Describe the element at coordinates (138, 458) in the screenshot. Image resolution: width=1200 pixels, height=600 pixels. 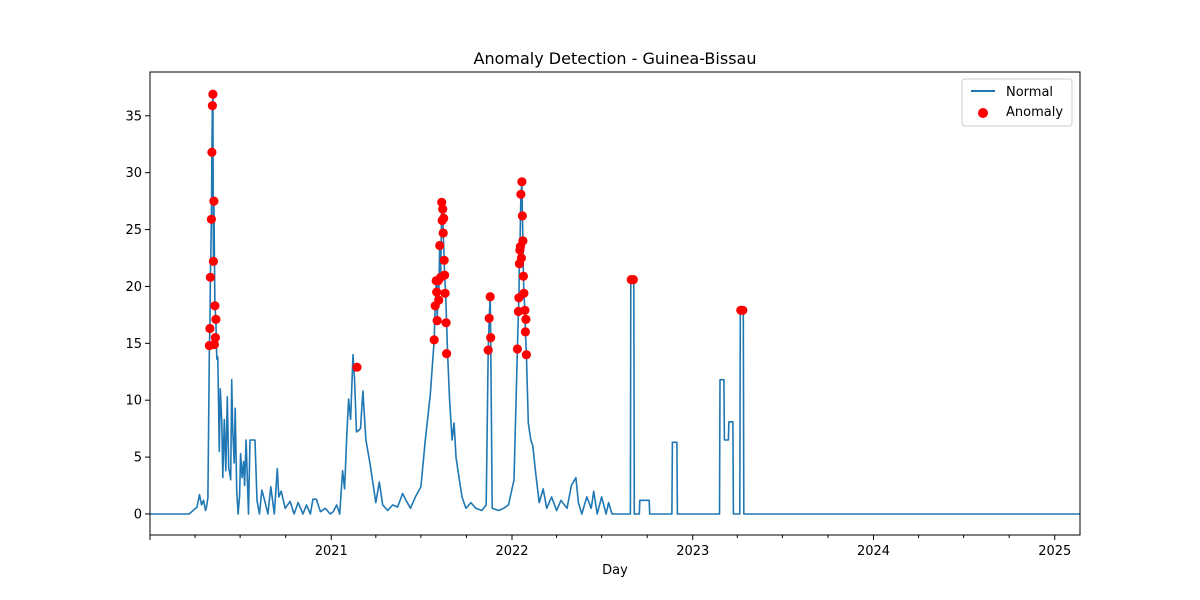
I see `y-tick-label: 5` at that location.